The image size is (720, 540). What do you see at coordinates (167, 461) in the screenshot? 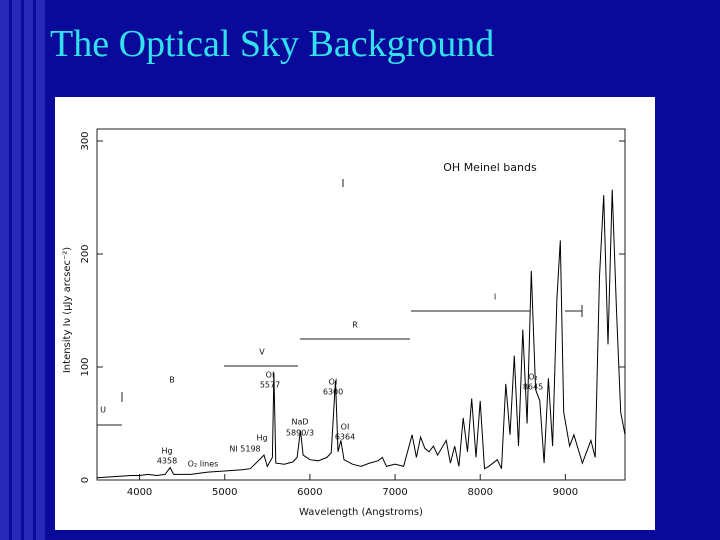
I see `annotation: 4358` at bounding box center [167, 461].